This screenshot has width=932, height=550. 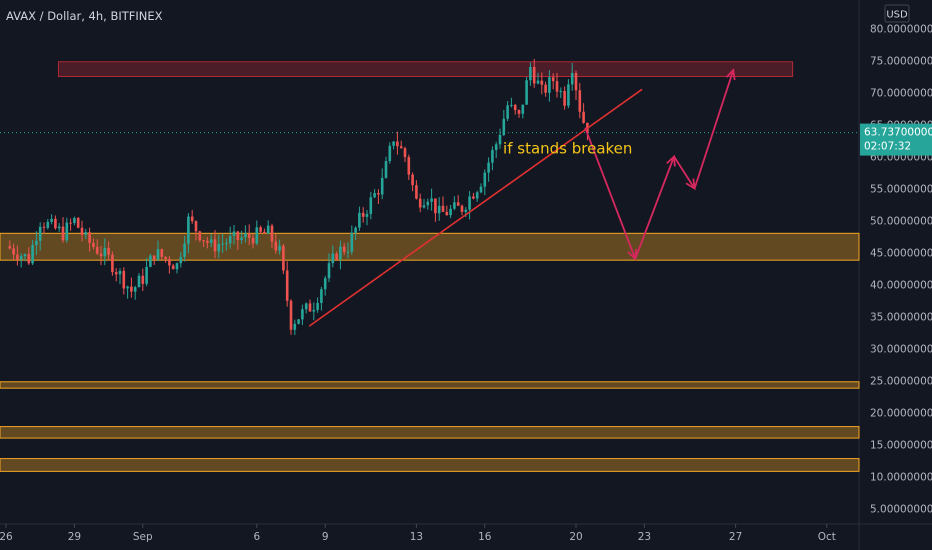 I want to click on time-axis-label: 26, so click(x=6, y=537).